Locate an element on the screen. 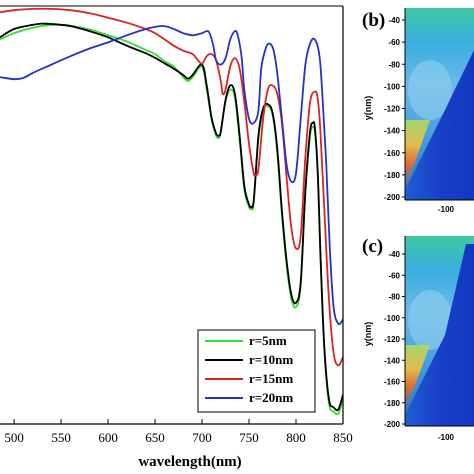  legend-label-r20: r=20nm is located at coordinates (271, 397).